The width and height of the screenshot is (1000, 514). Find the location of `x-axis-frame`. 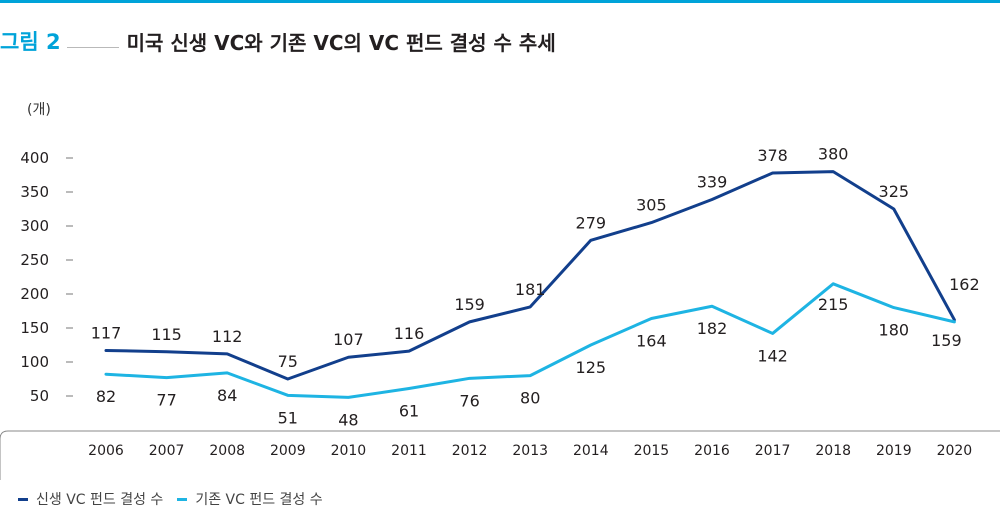

x-axis-frame is located at coordinates (500, 455).